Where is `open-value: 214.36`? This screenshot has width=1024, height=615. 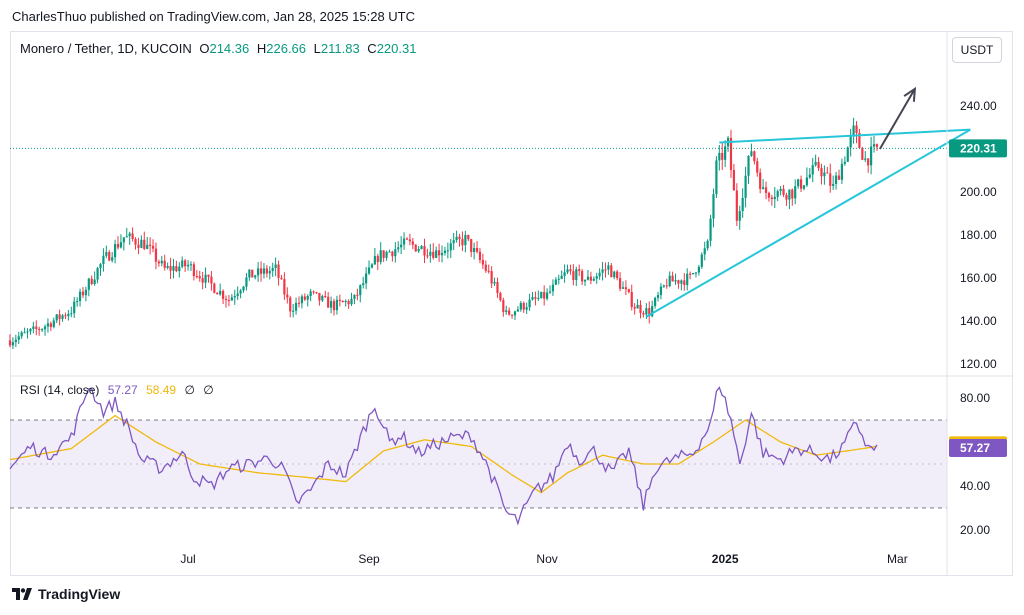 open-value: 214.36 is located at coordinates (229, 48).